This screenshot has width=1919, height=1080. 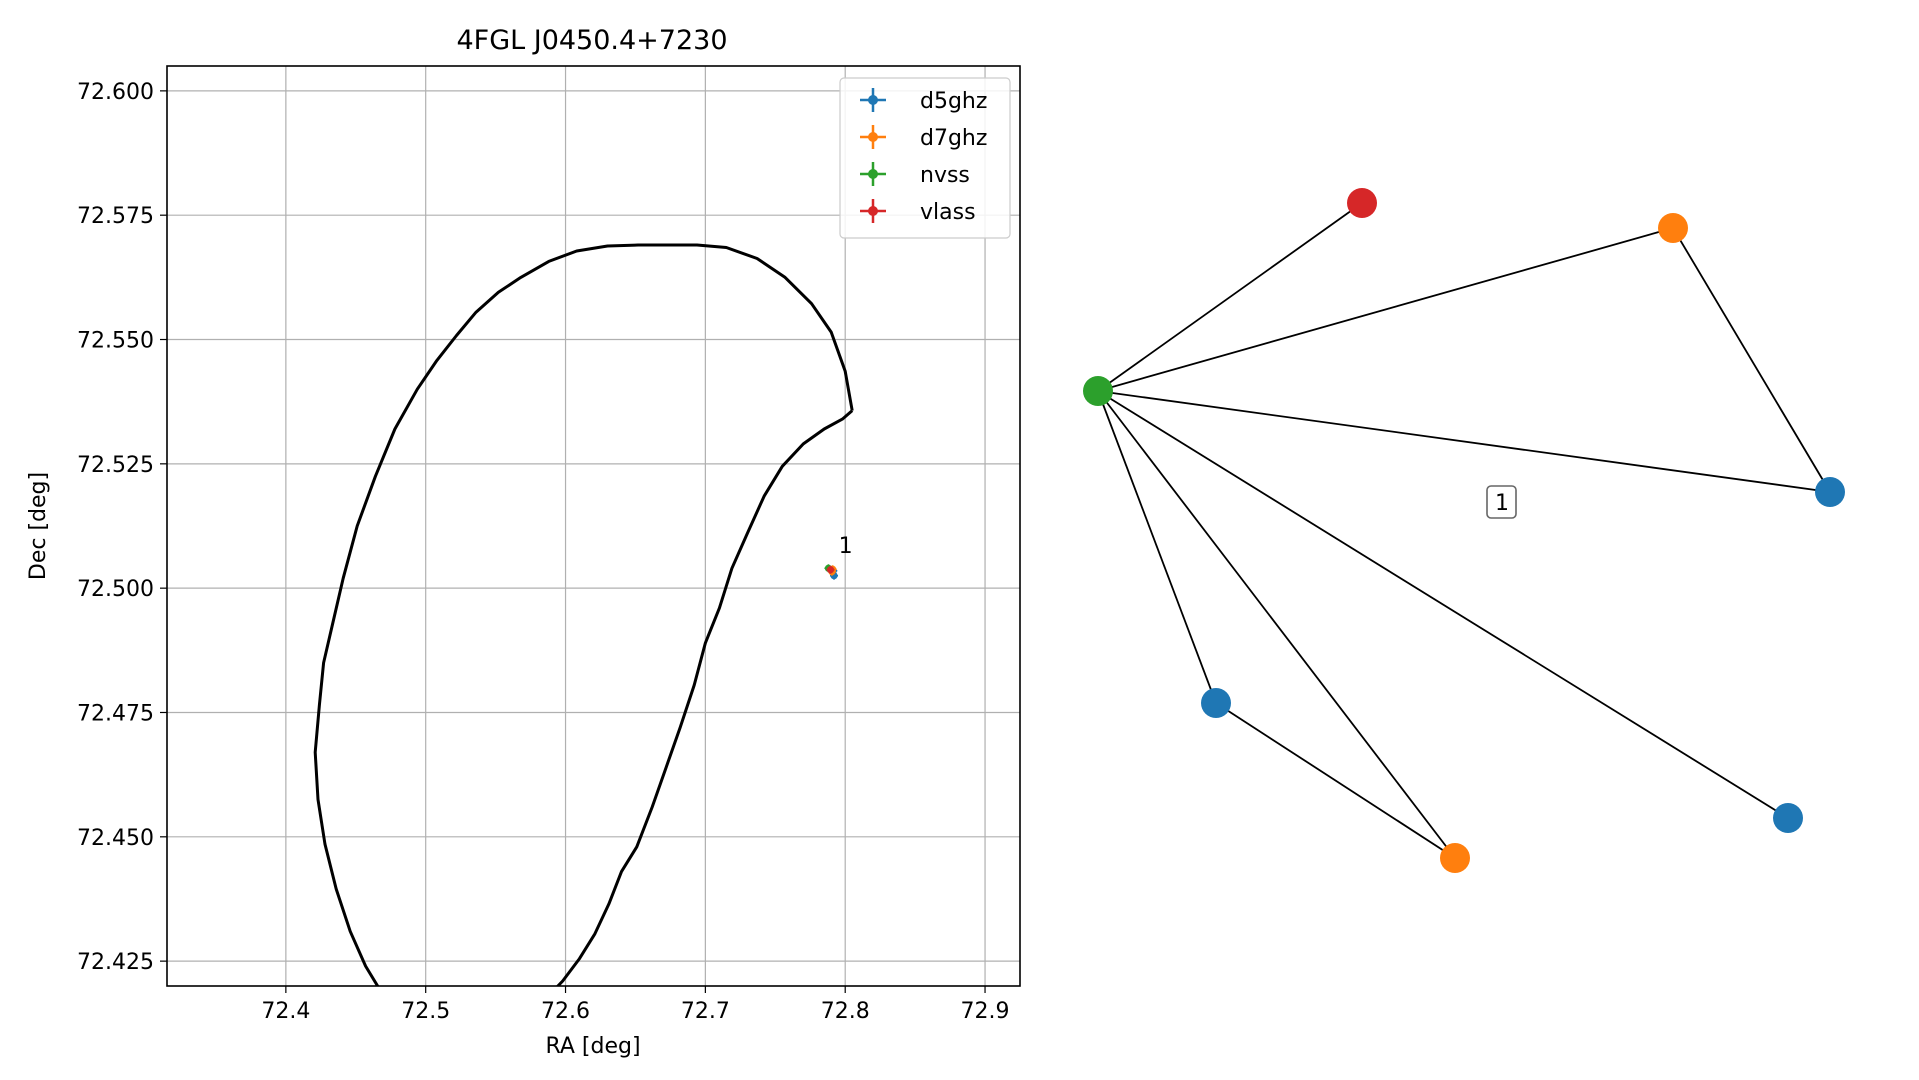 I want to click on x-tick-label: 72.7, so click(x=705, y=1011).